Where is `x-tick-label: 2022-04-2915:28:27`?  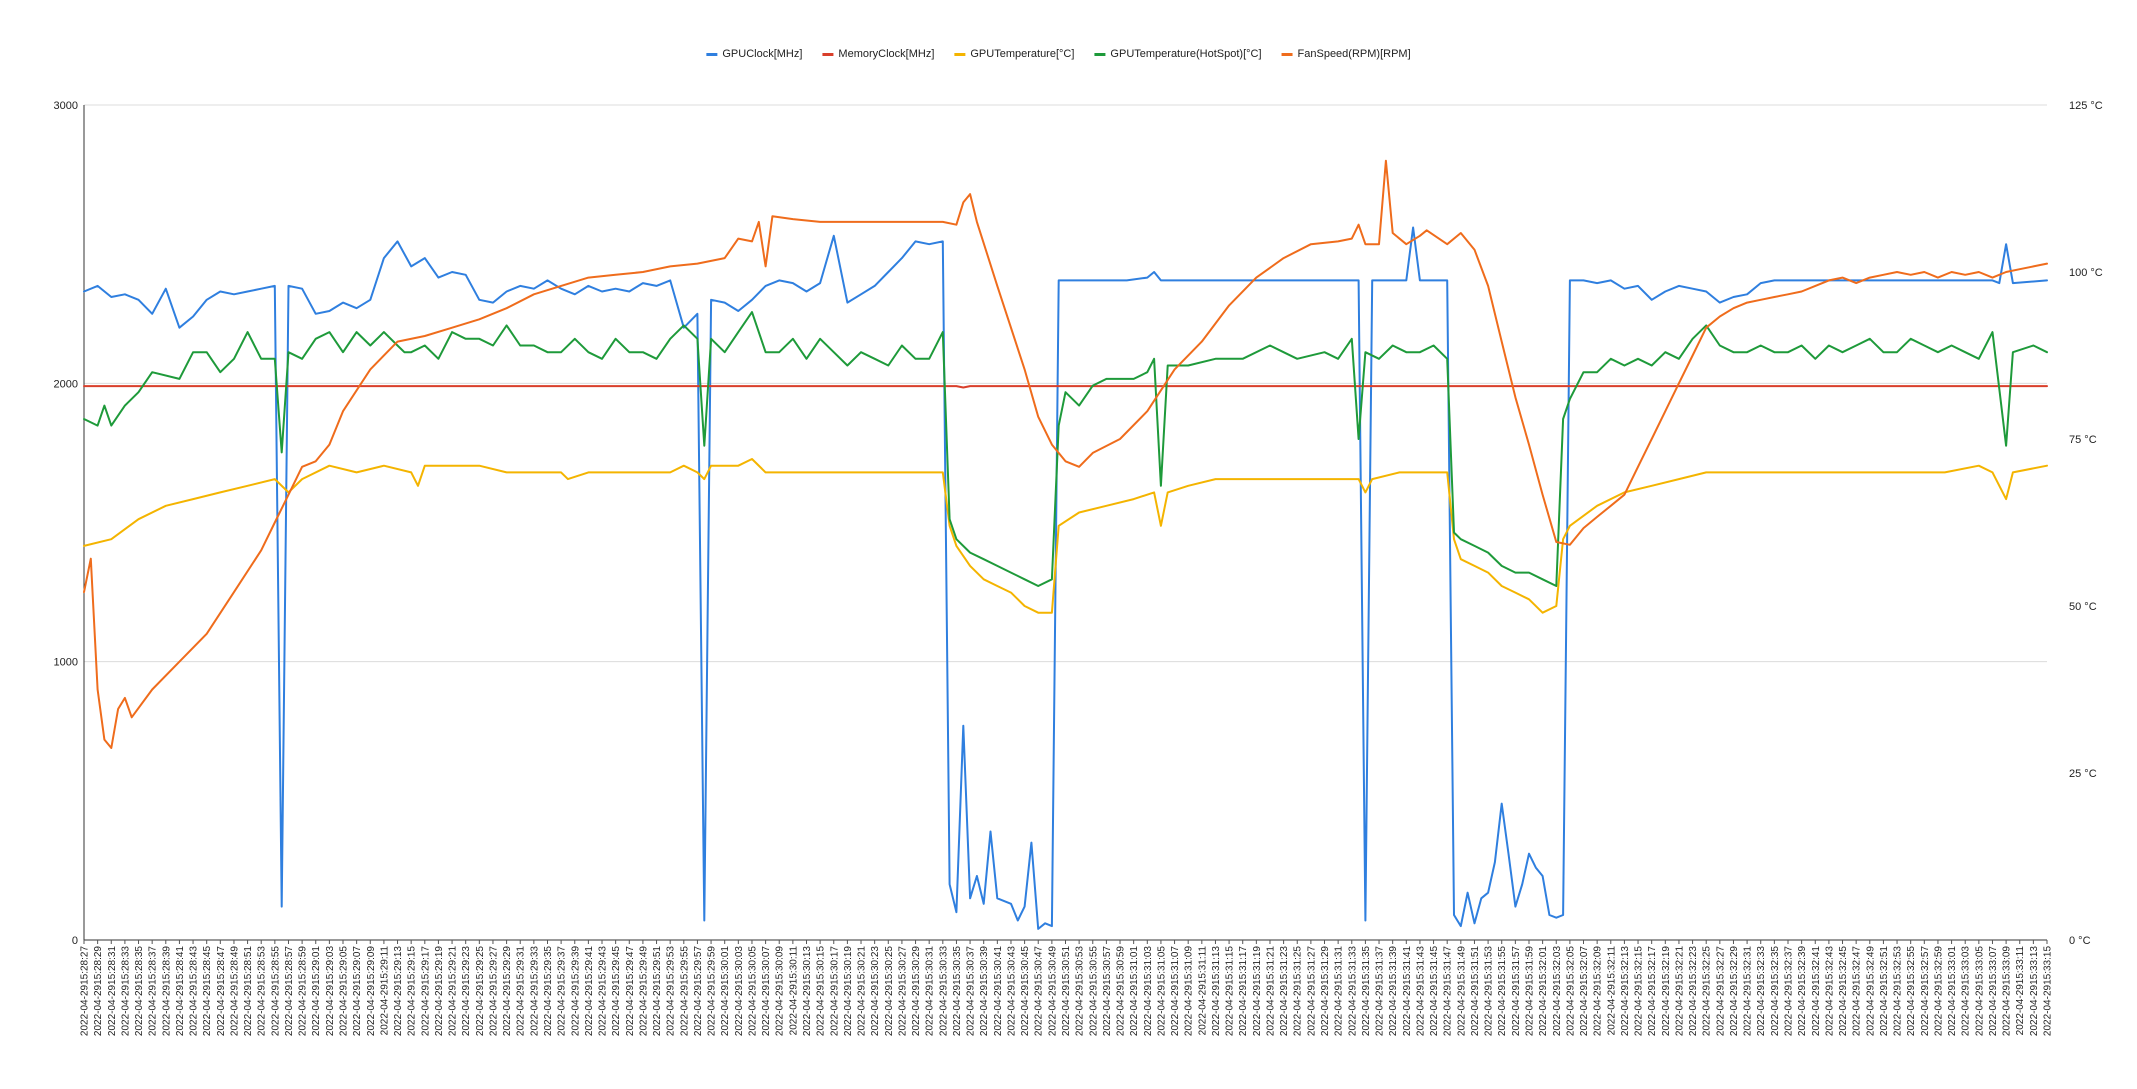 x-tick-label: 2022-04-2915:28:27 is located at coordinates (85, 991).